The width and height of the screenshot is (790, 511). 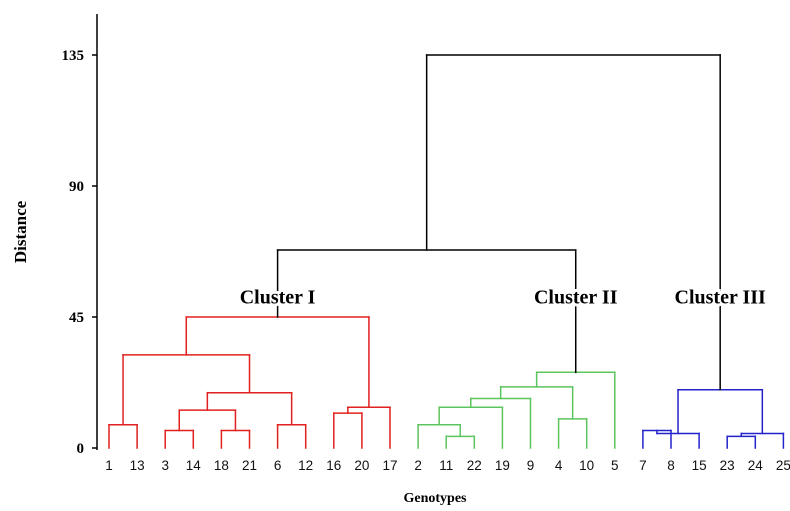 I want to click on cluster-labels: Cluster I Cluster II Cluster III, so click(x=503, y=298).